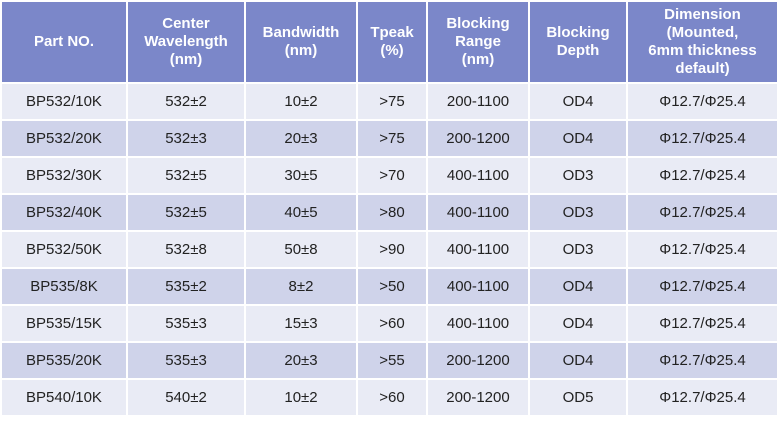  Describe the element at coordinates (64, 360) in the screenshot. I see `table-cell: BP535/20K` at that location.